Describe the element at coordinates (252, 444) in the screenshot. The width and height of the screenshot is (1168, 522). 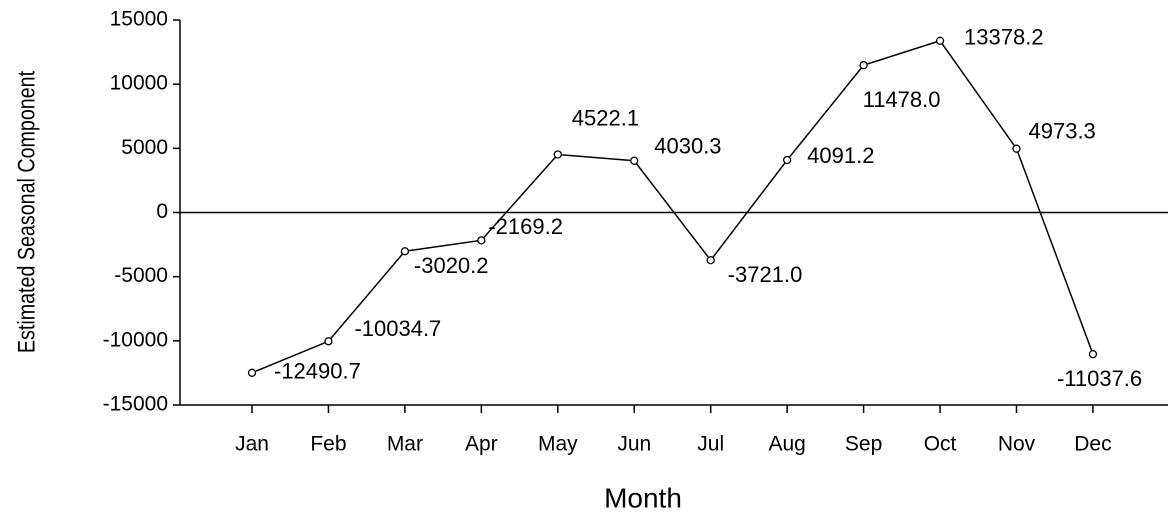
I see `x-tick-label: Jan` at that location.